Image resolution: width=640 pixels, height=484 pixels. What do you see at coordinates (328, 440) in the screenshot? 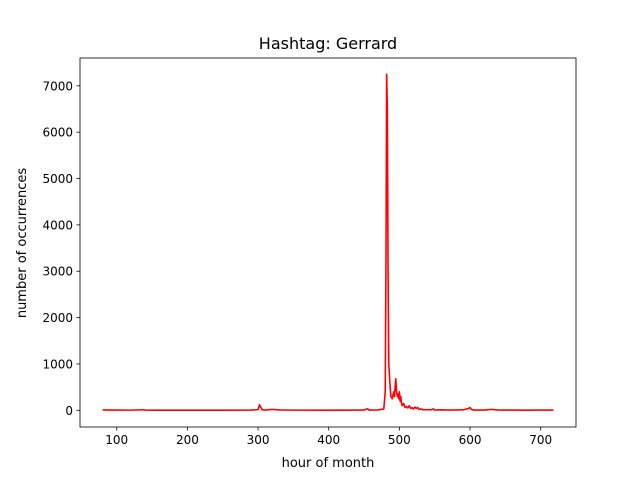
I see `x-tick-label: 400` at bounding box center [328, 440].